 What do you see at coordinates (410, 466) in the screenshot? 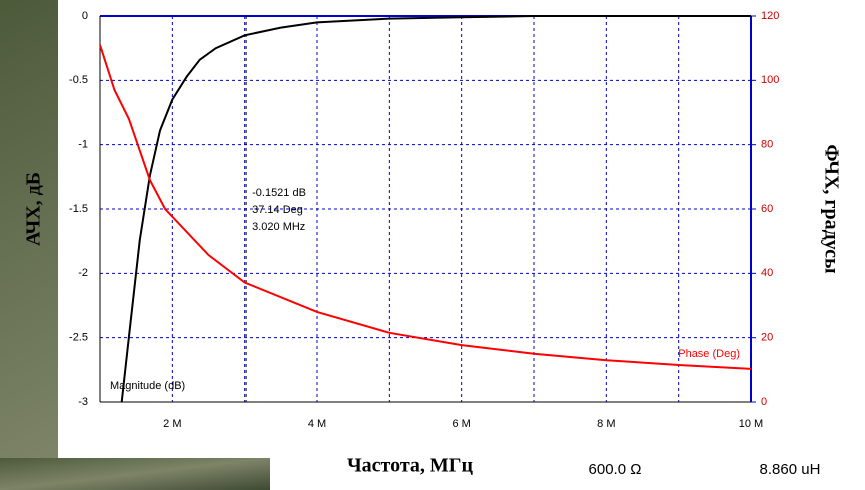
I see `x-axis-title: Частота, МГц` at bounding box center [410, 466].